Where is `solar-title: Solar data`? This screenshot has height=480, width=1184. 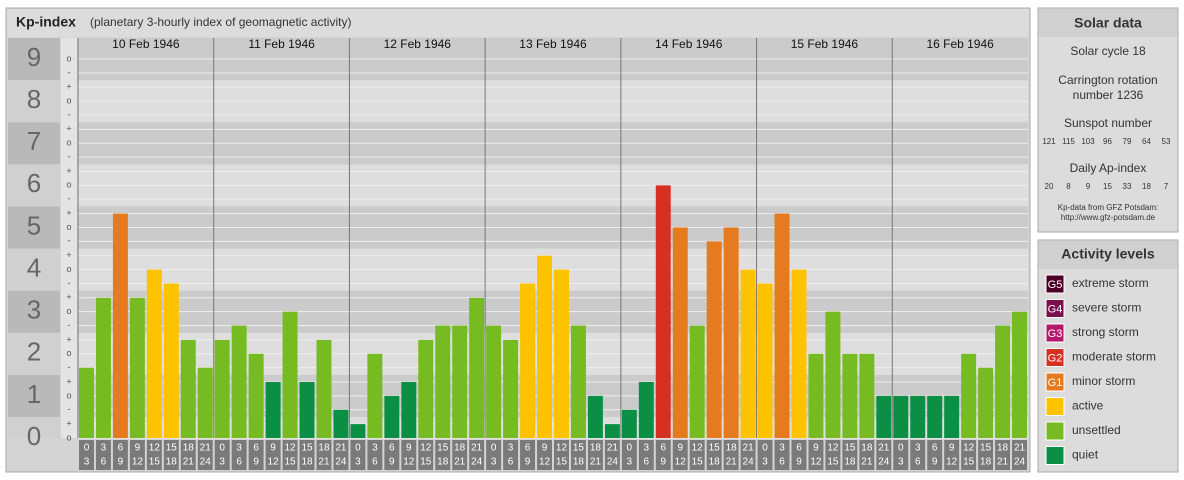 solar-title: Solar data is located at coordinates (1108, 23).